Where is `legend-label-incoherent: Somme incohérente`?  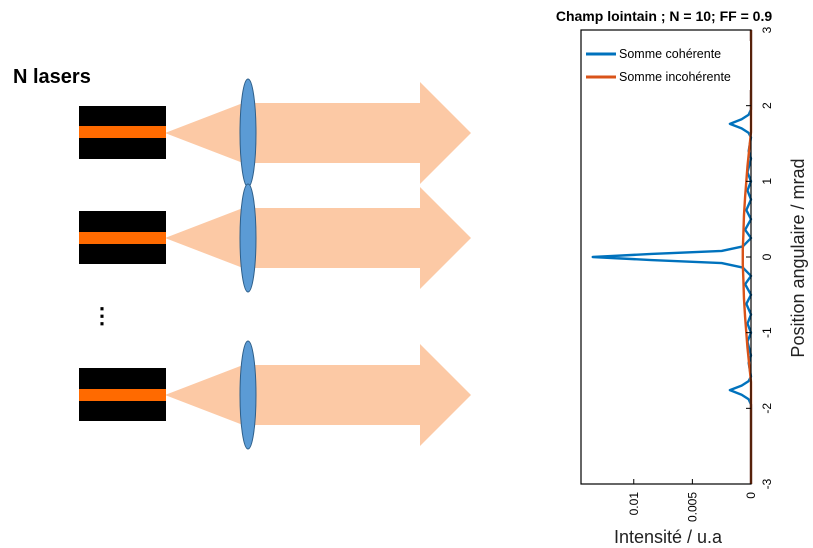
legend-label-incoherent: Somme incohérente is located at coordinates (675, 77).